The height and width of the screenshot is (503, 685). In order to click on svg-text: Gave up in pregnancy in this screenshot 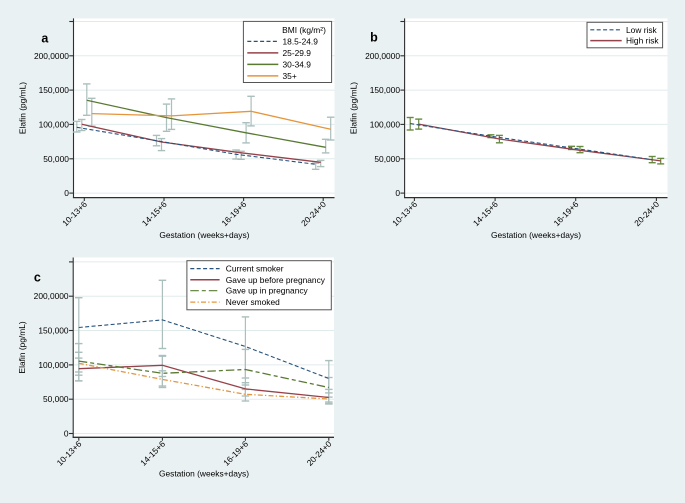, I will do `click(267, 291)`.